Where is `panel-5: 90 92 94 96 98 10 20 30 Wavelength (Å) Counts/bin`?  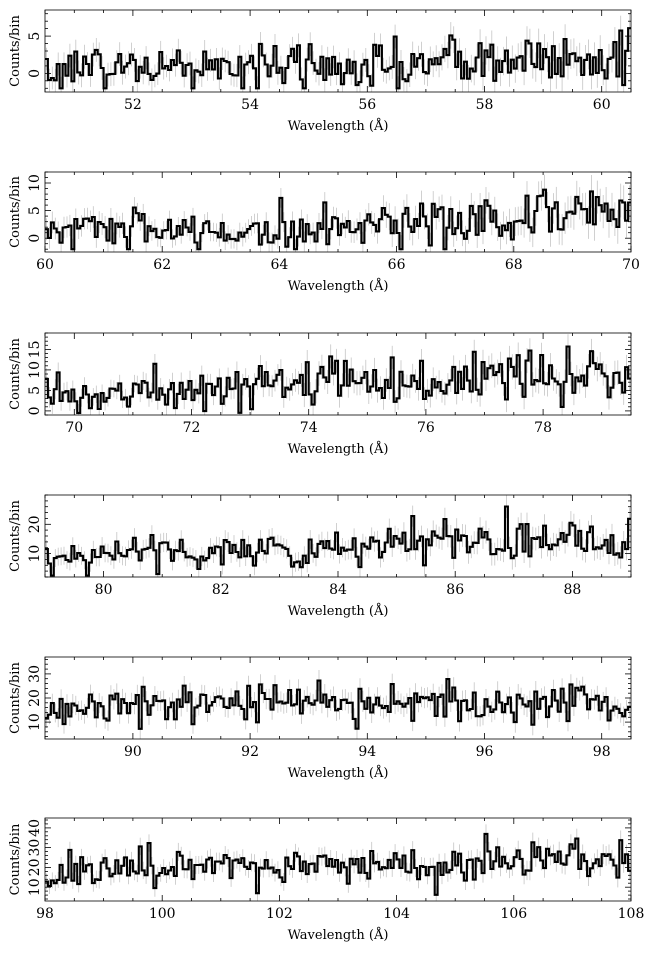 panel-5: 90 92 94 96 98 10 20 30 Wavelength (Å) Counts/bin is located at coordinates (320, 718).